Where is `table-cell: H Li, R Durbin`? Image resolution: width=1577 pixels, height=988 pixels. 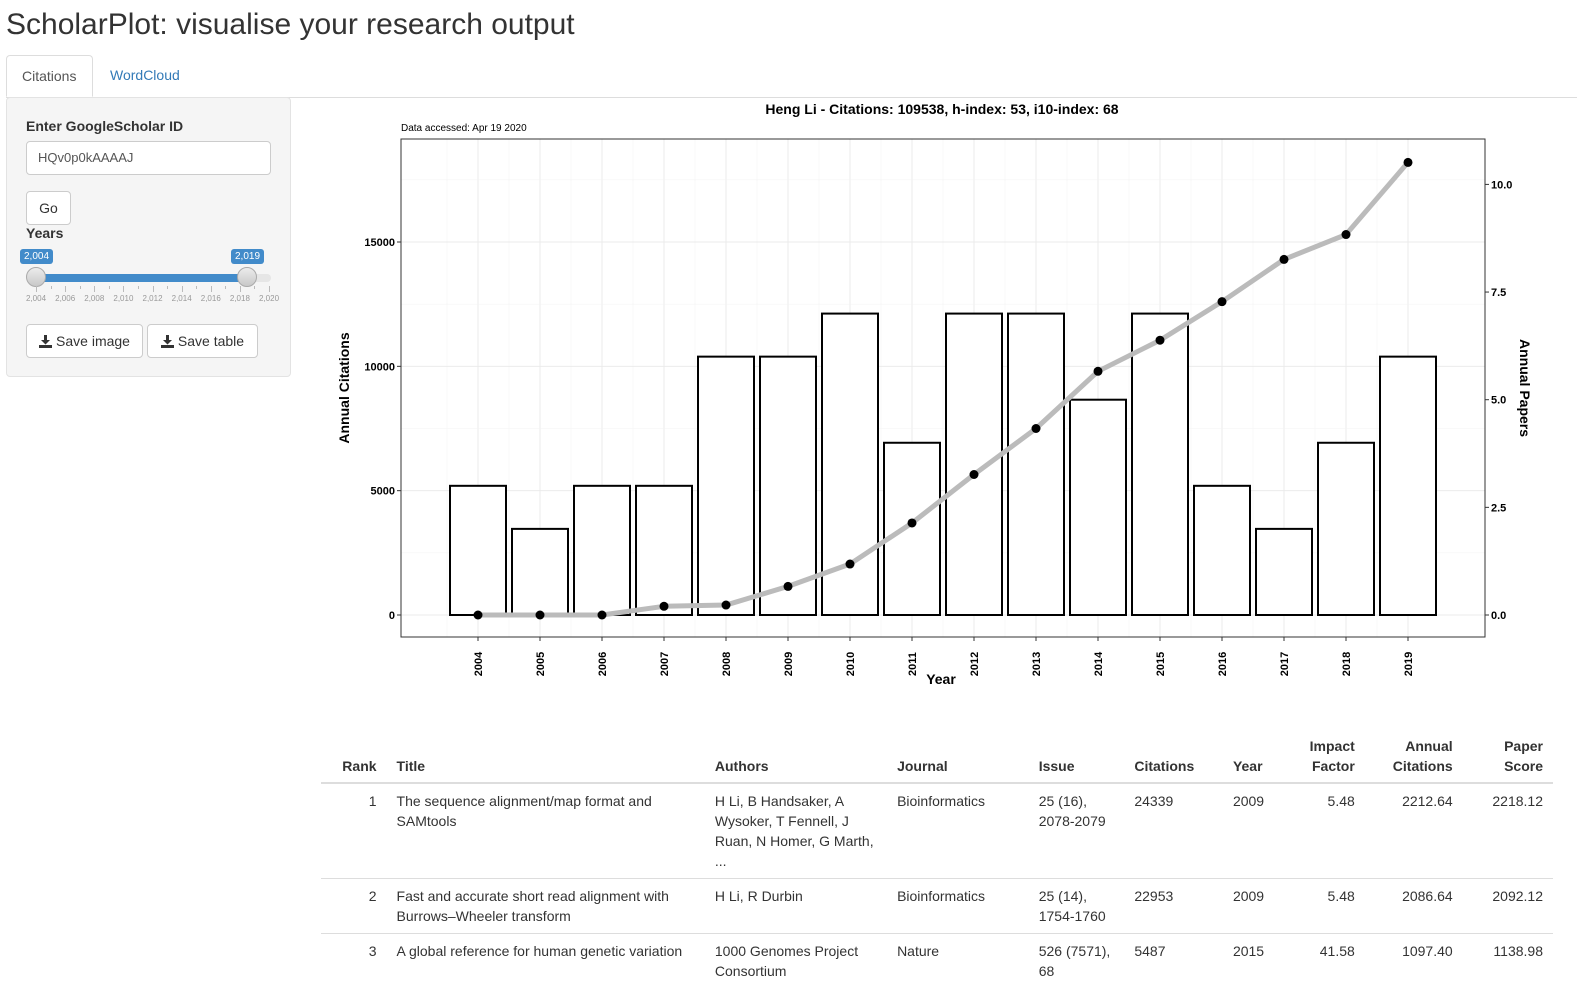
table-cell: H Li, R Durbin is located at coordinates (796, 906).